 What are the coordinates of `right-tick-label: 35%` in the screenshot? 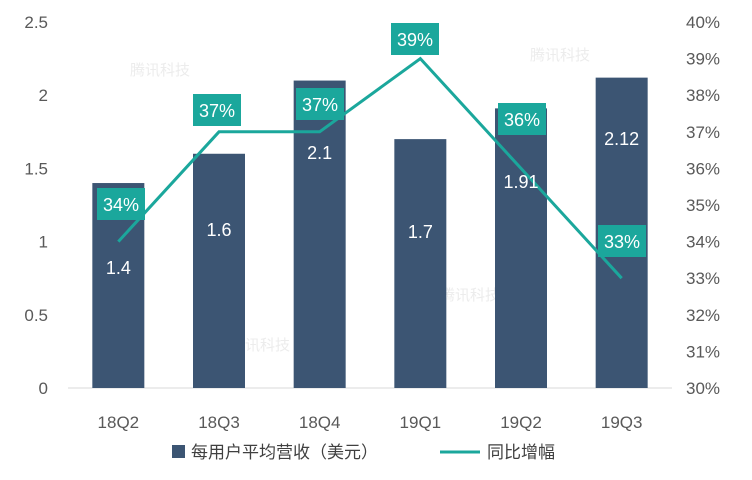 It's located at (703, 205).